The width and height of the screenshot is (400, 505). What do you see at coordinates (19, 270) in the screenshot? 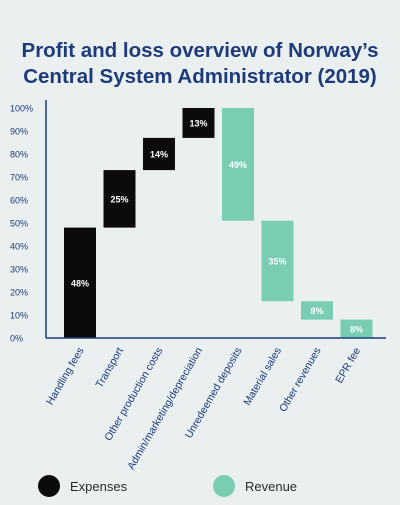
I see `y-tick-label: 30%` at bounding box center [19, 270].